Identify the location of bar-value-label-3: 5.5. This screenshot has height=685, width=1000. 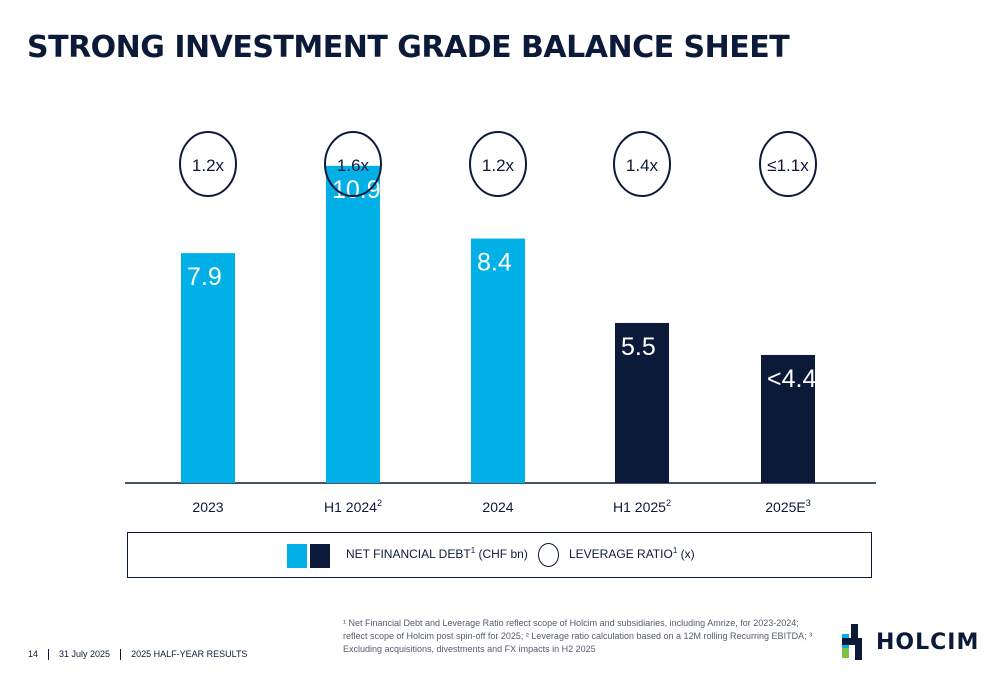
(638, 347).